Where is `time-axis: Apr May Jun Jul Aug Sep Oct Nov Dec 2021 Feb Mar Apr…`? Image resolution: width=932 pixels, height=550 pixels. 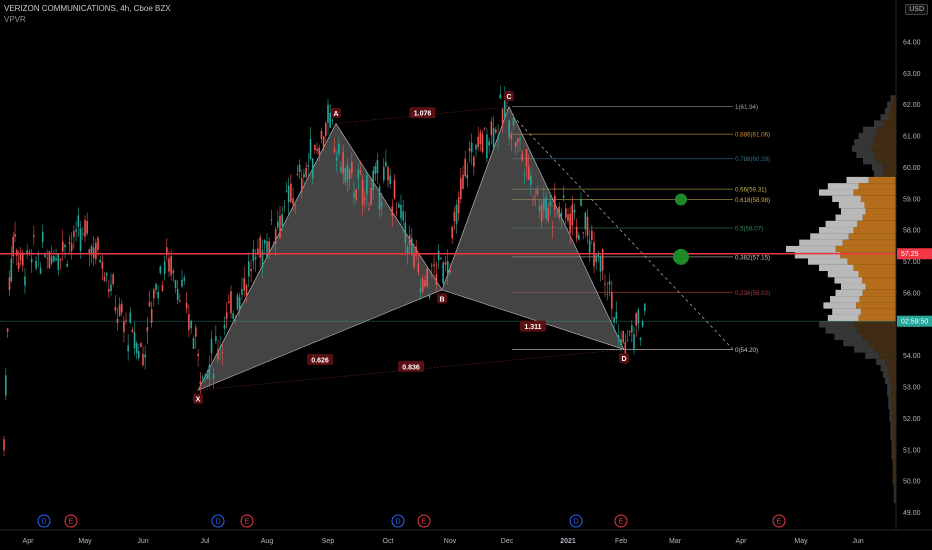 time-axis: Apr May Jun Jul Aug Sep Oct Nov Dec 2021 Feb Mar Apr… is located at coordinates (466, 537).